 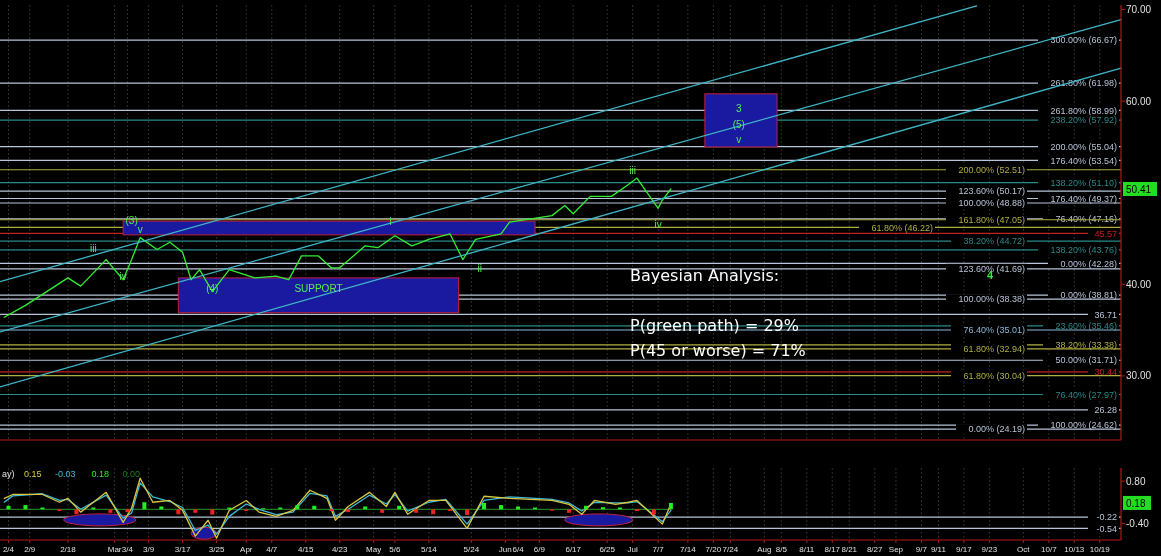 I want to click on x-tick-label: 2/18, so click(x=68, y=549).